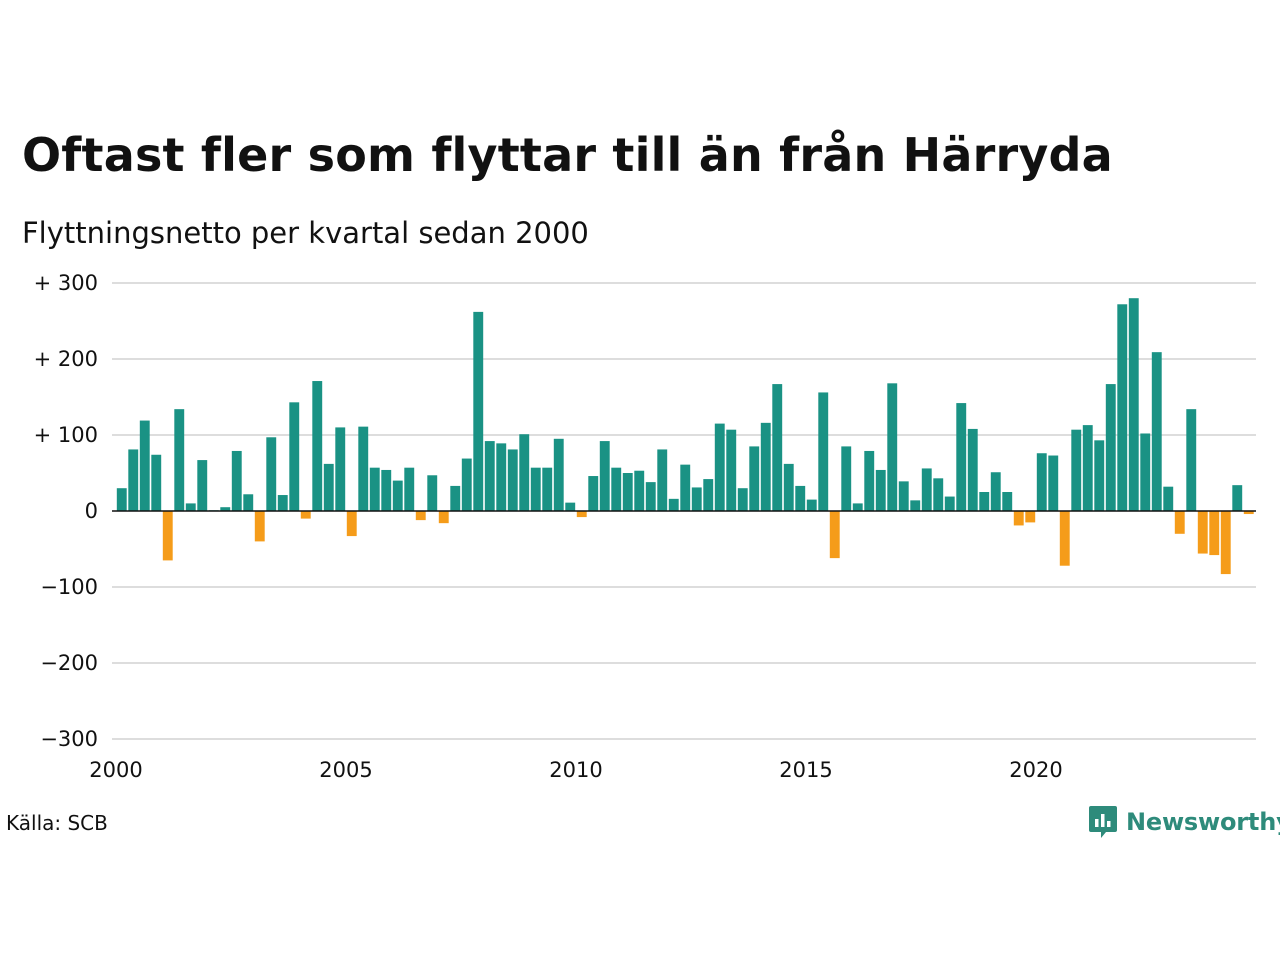 This screenshot has width=1280, height=960. I want to click on y-tick-label: −100, so click(69, 587).